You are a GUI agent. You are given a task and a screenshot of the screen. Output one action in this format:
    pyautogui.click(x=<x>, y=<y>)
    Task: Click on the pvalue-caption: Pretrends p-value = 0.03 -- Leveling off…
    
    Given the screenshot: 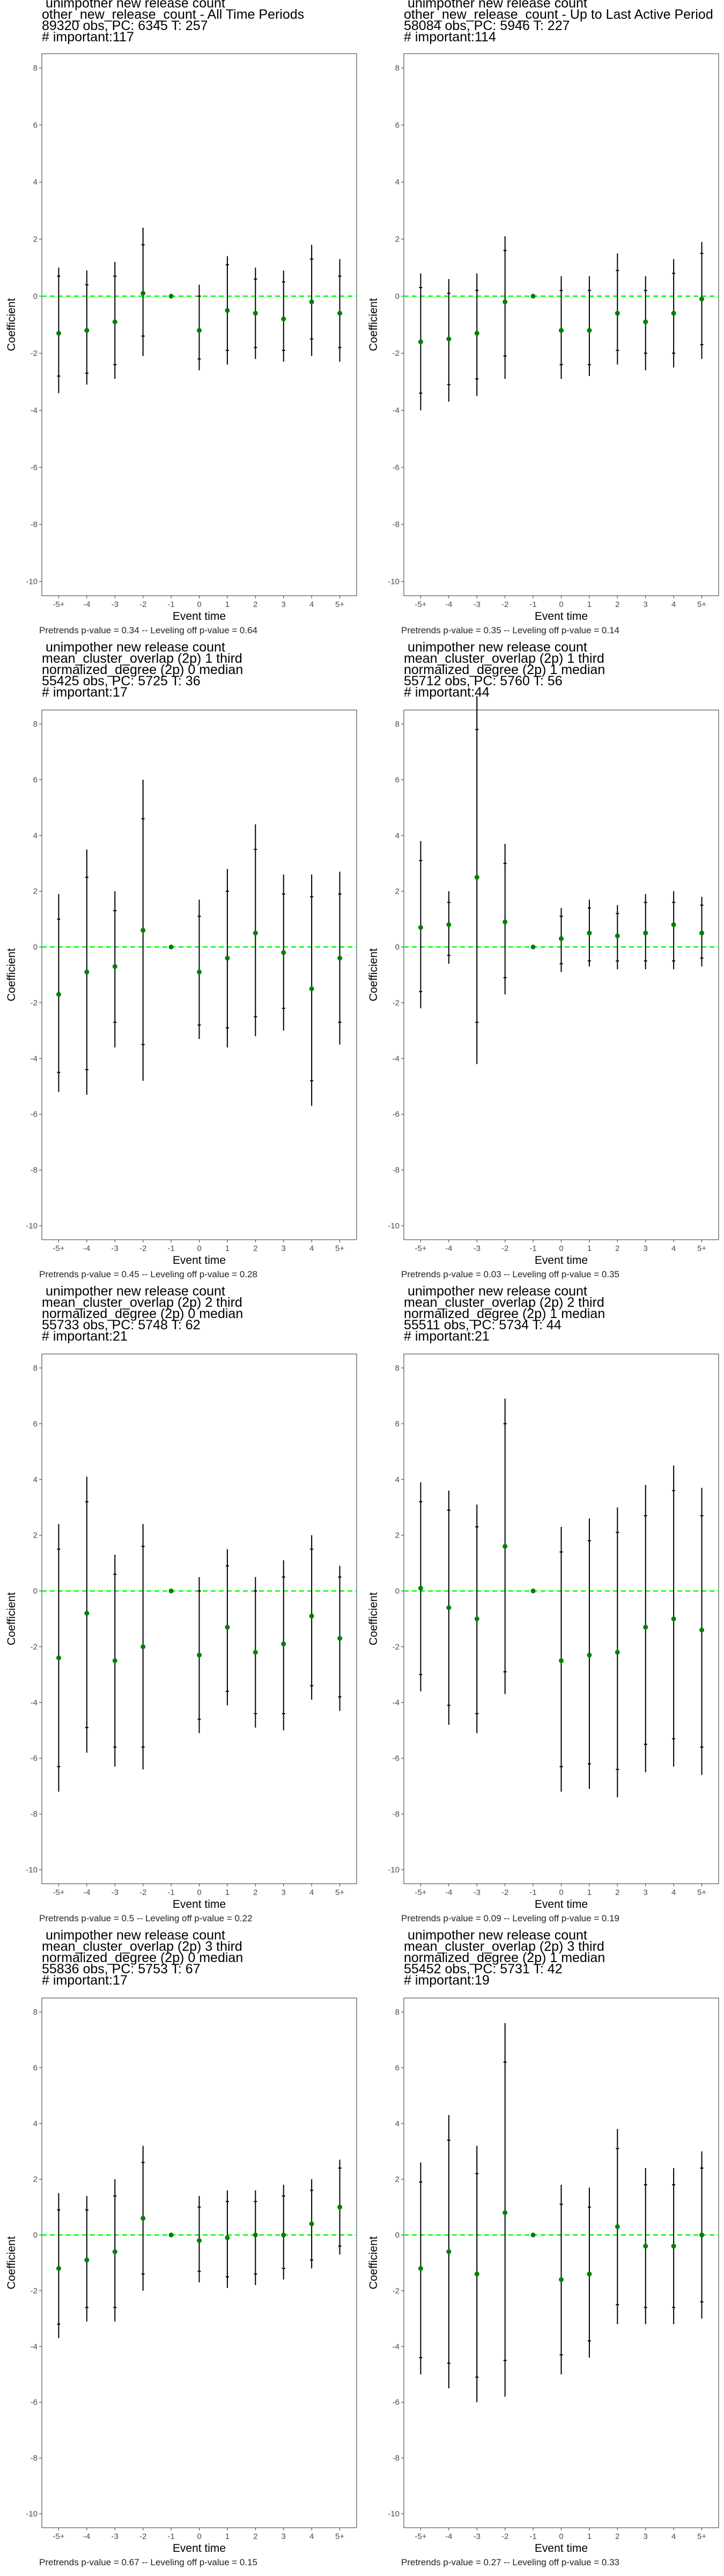 What is the action you would take?
    pyautogui.click(x=510, y=1274)
    